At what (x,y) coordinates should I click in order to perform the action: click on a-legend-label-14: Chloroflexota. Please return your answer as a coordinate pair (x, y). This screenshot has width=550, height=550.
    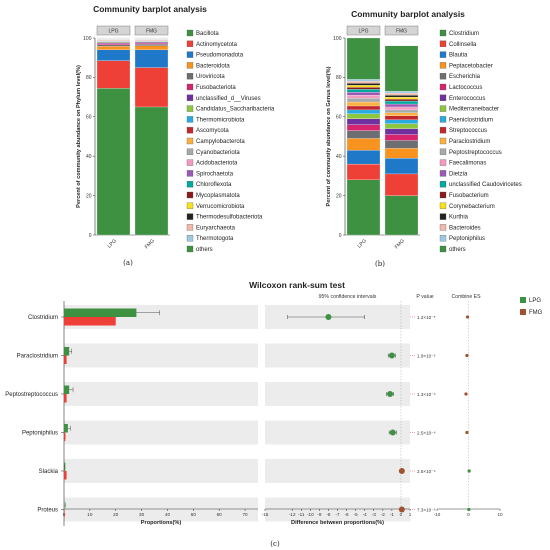
    Looking at the image, I should click on (214, 185).